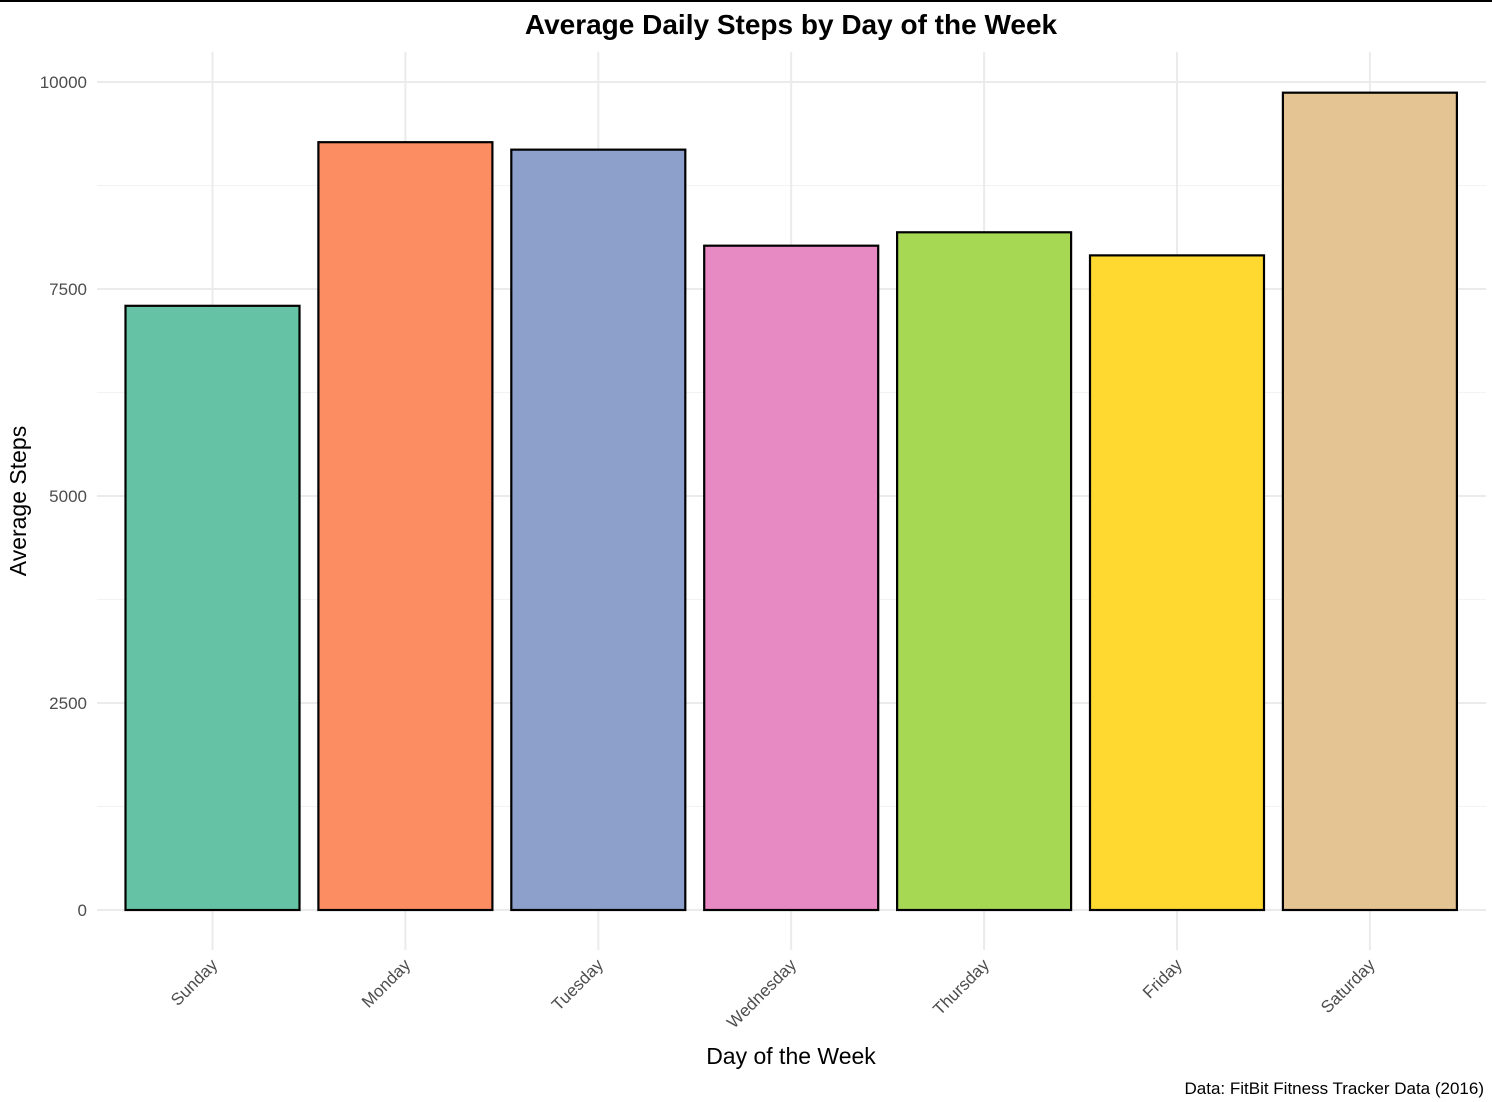 This screenshot has width=1492, height=1102. What do you see at coordinates (63, 82) in the screenshot?
I see `y-tick-label: 10000` at bounding box center [63, 82].